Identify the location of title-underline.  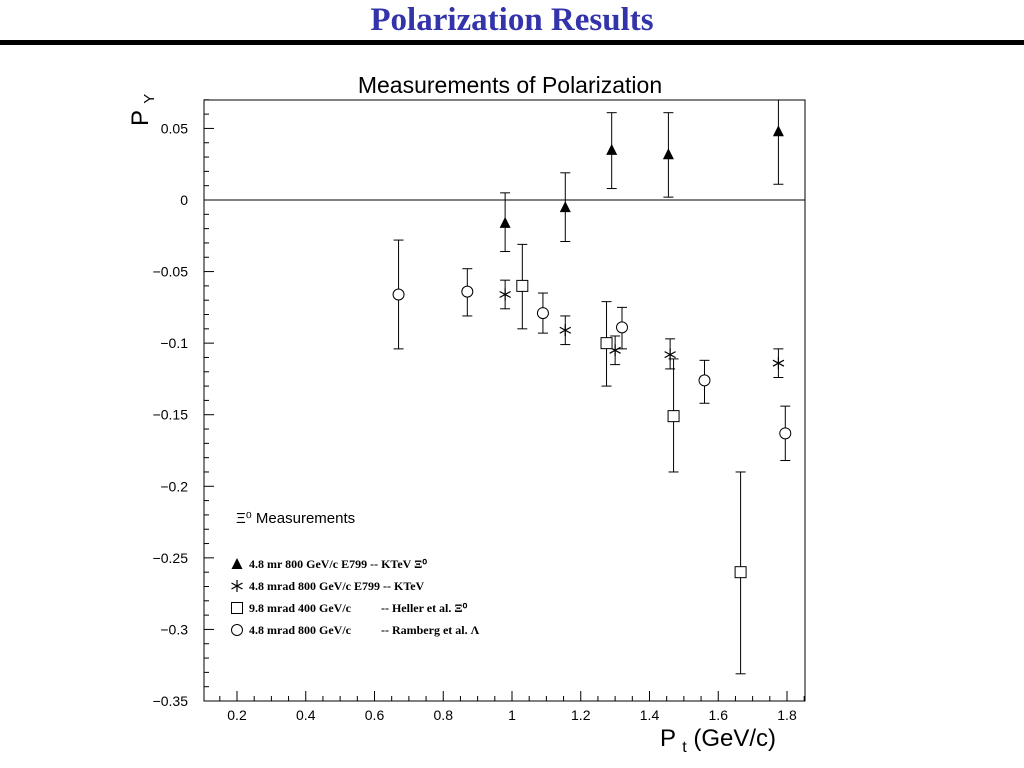
(512, 42).